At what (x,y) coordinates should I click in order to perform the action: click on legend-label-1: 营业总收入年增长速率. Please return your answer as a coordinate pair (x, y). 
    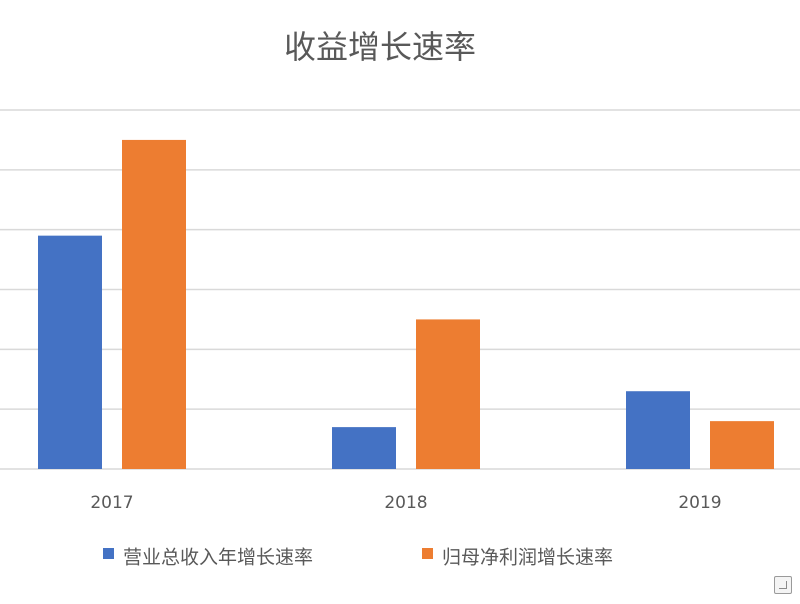
    Looking at the image, I should click on (218, 558).